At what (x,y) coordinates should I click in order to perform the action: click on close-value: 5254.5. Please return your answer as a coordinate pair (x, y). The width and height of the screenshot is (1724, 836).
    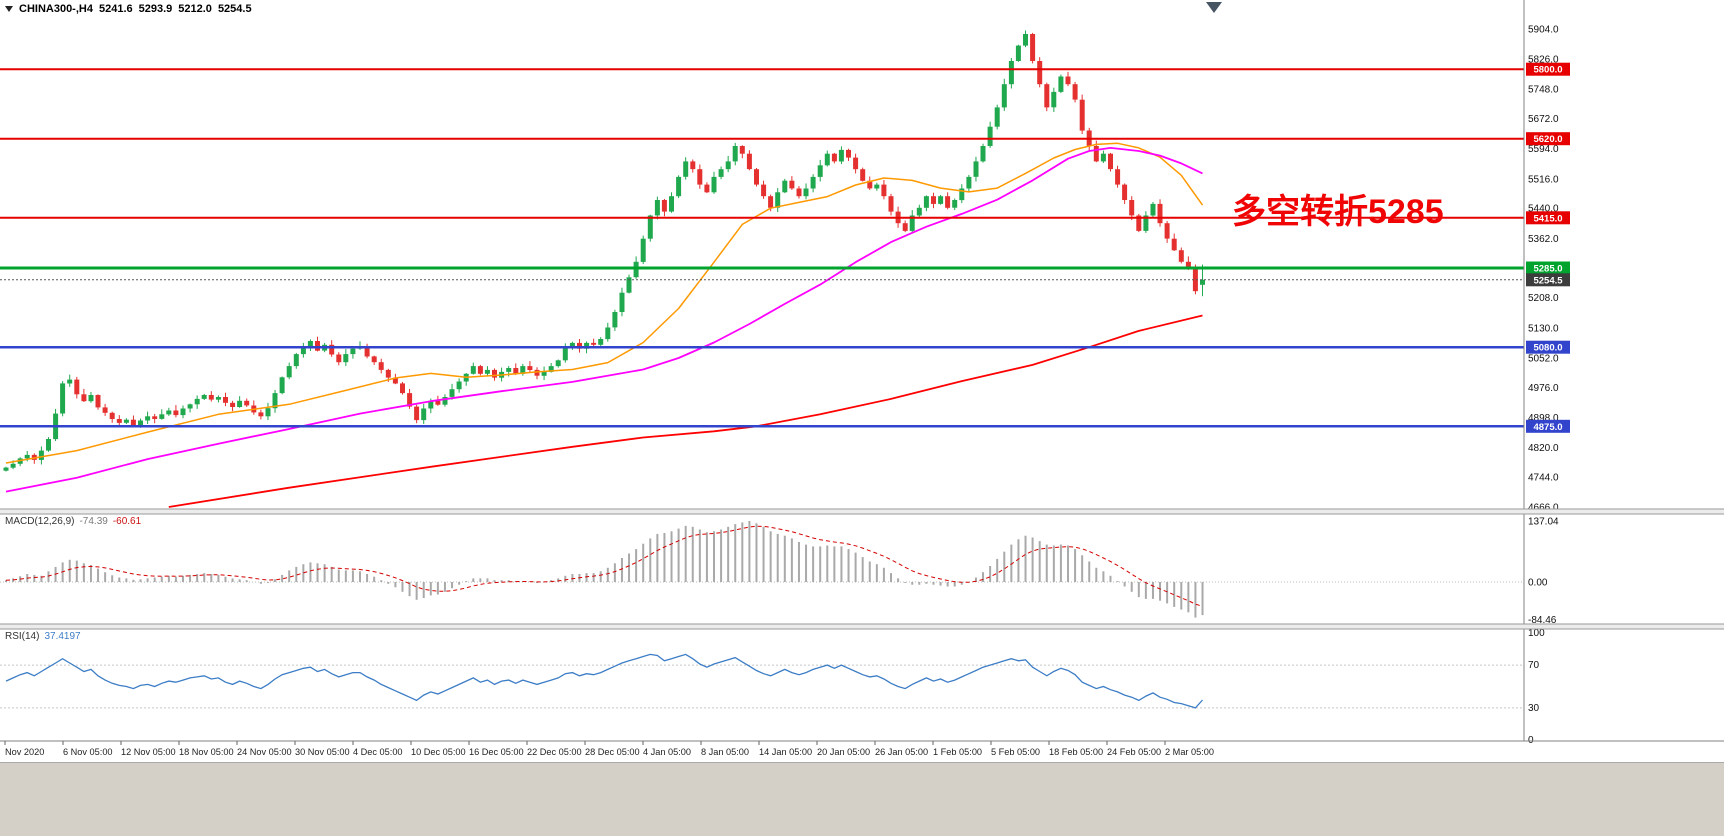
    Looking at the image, I should click on (234, 9).